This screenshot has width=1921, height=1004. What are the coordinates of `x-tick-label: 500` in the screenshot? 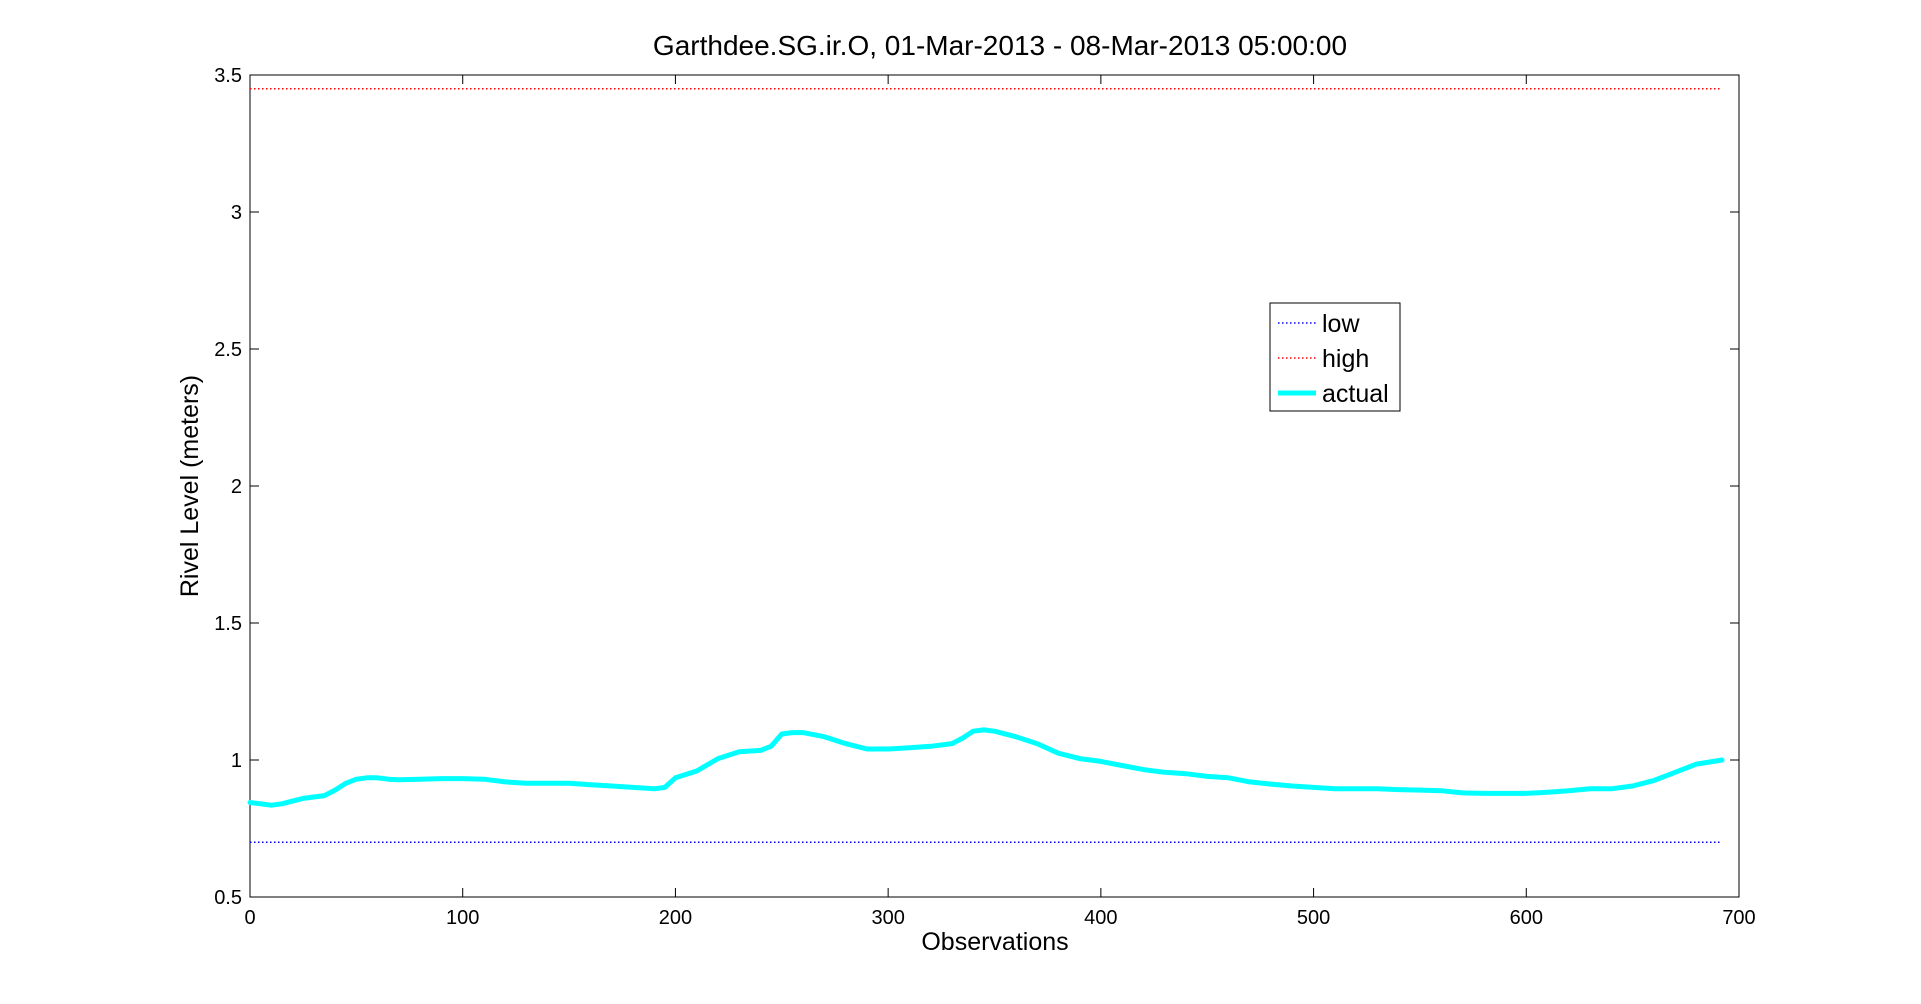 It's located at (1313, 918).